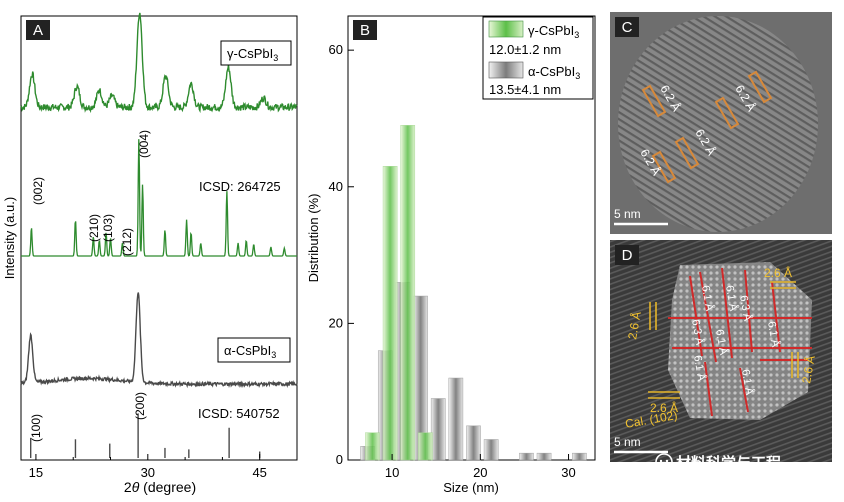  I want to click on panel-a-ylabel: Intensity (a.u.), so click(9, 238).